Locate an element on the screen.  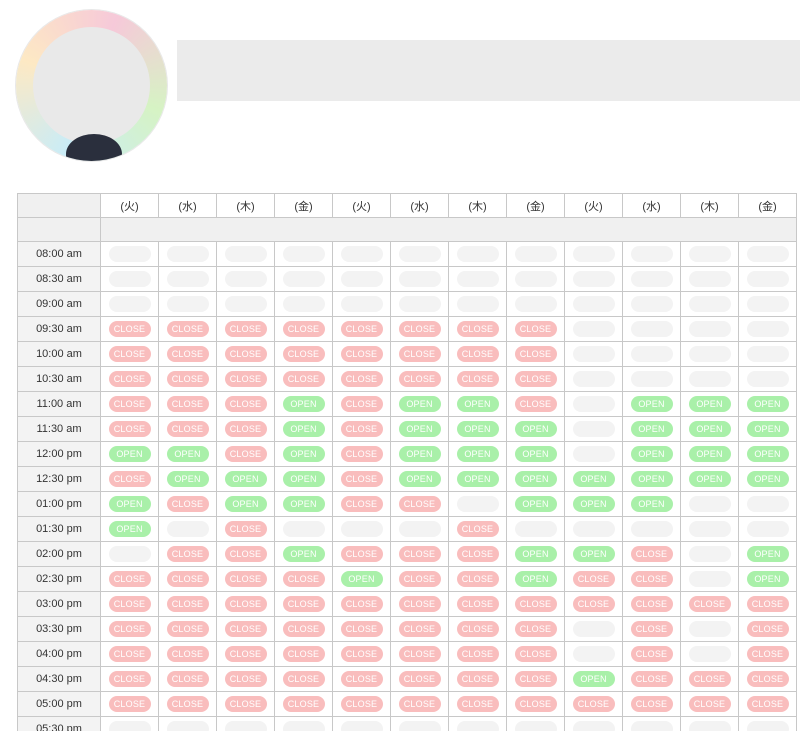
avatar-photo-placeholder is located at coordinates (91, 85).